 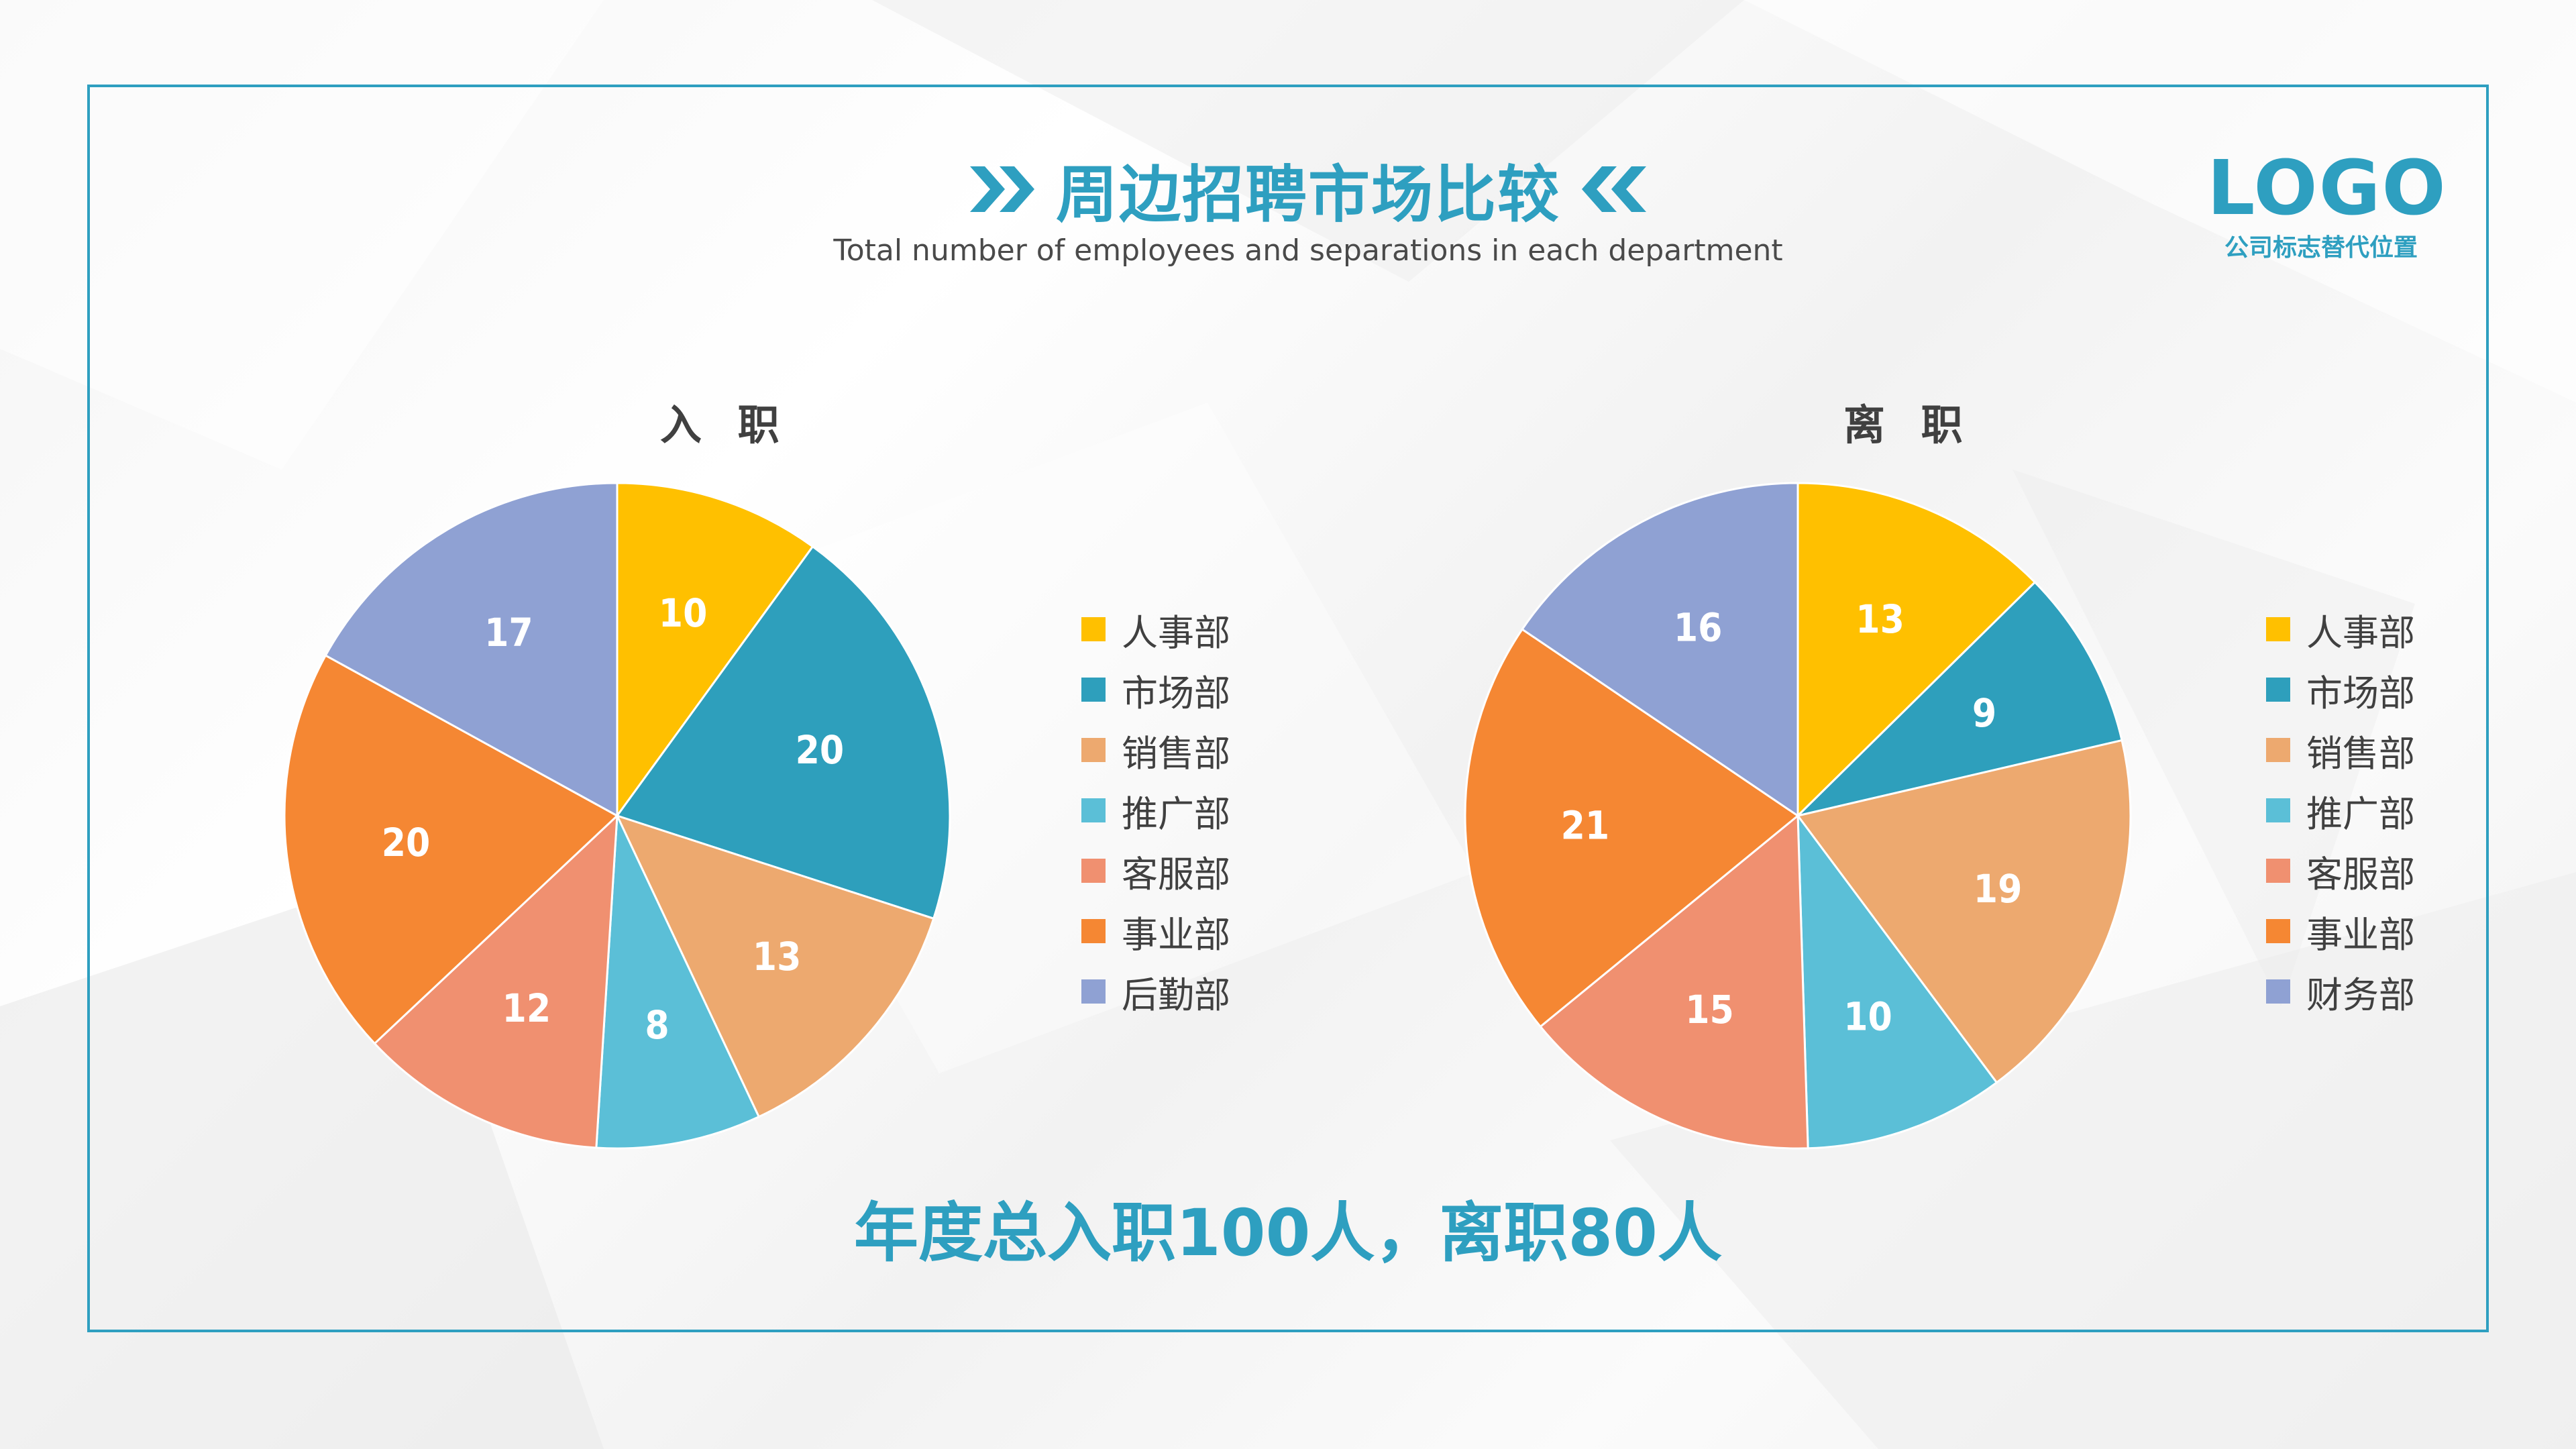 What do you see at coordinates (2321, 248) in the screenshot?
I see `logo-caption: 公司标志替代位置` at bounding box center [2321, 248].